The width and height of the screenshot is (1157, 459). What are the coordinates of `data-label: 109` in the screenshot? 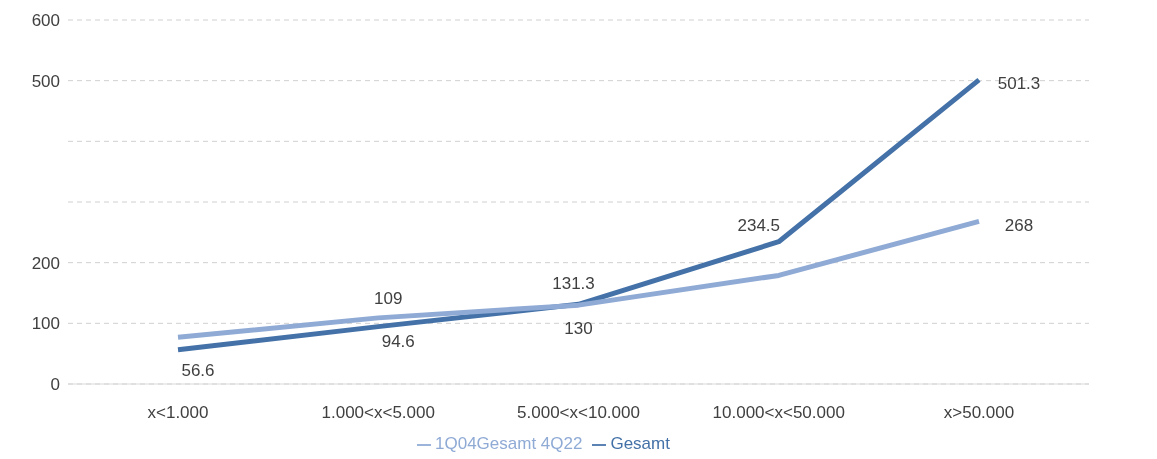 It's located at (388, 299).